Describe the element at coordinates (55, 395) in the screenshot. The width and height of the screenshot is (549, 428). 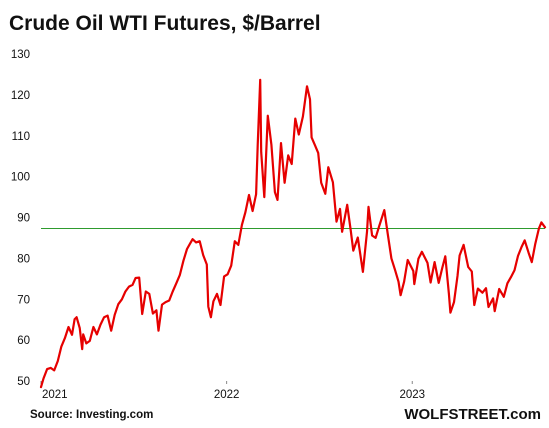
I see `x-tick-label: 2021` at that location.